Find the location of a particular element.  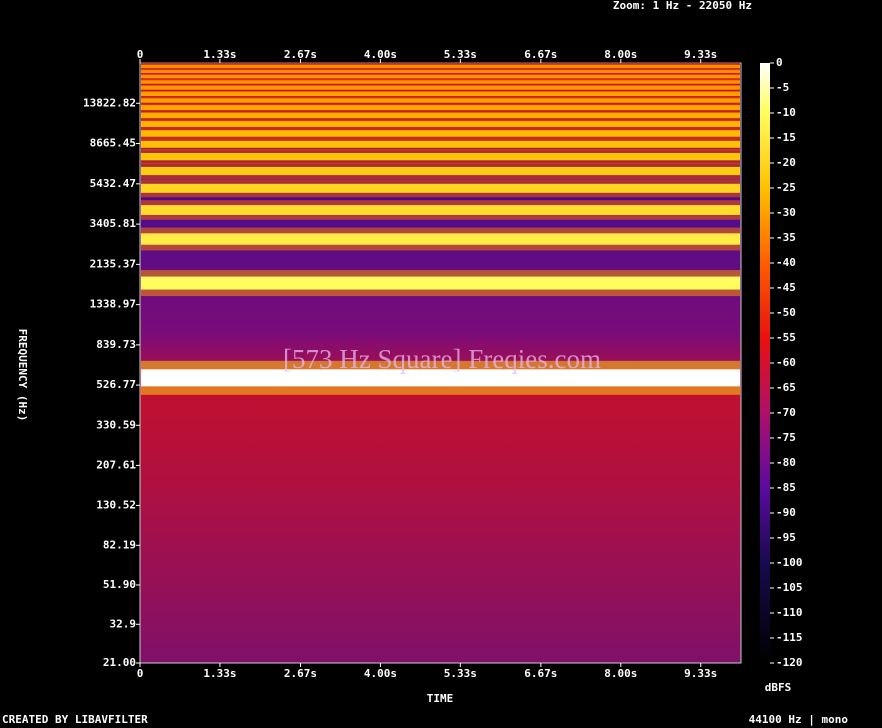

colorbar-tick-label: 0 is located at coordinates (779, 62).